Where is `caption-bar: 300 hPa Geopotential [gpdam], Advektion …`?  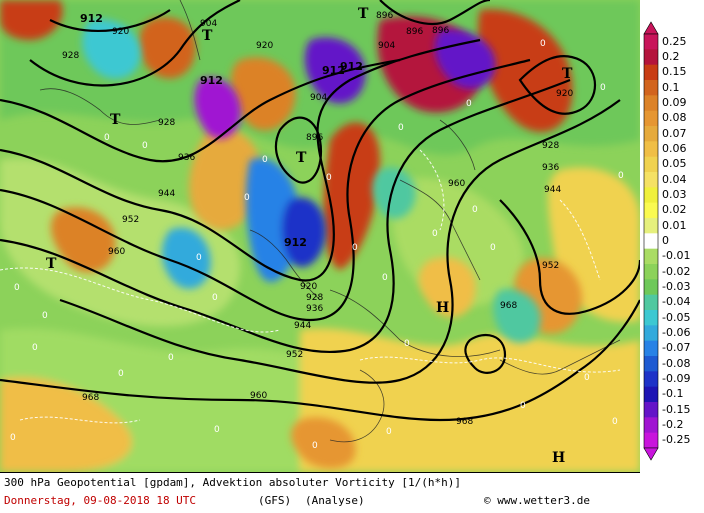 caption-bar: 300 hPa Geopotential [gpdam], Advektion … is located at coordinates (320, 492).